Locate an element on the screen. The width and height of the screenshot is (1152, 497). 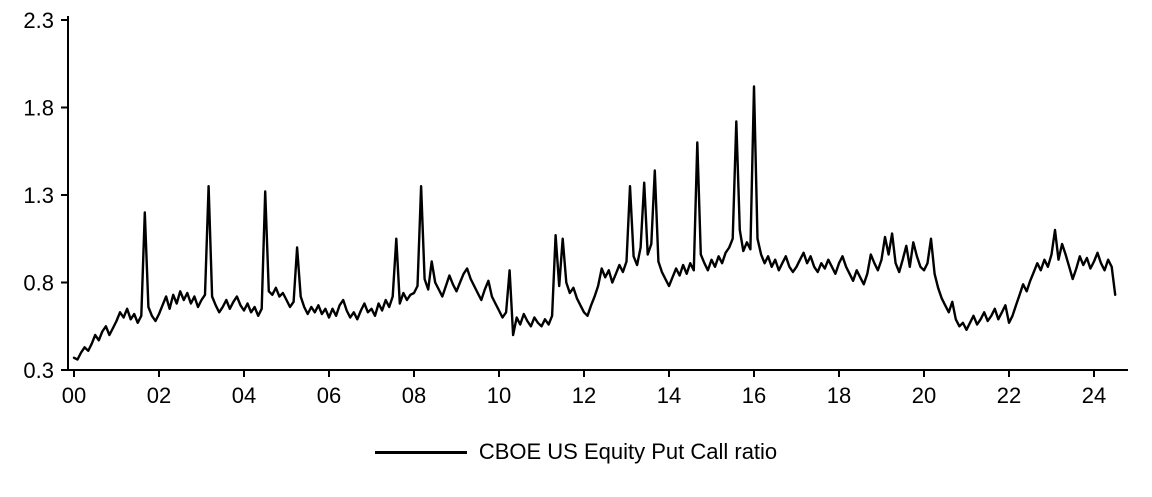
chart-legend: CBOE US Equity Put Call ratio is located at coordinates (576, 452).